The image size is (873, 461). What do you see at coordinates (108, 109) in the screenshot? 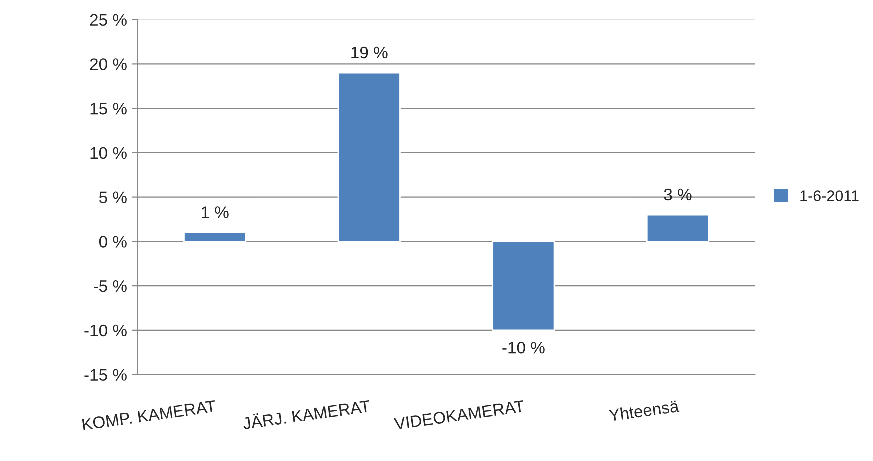
I see `y-tick-label: 15 %` at bounding box center [108, 109].